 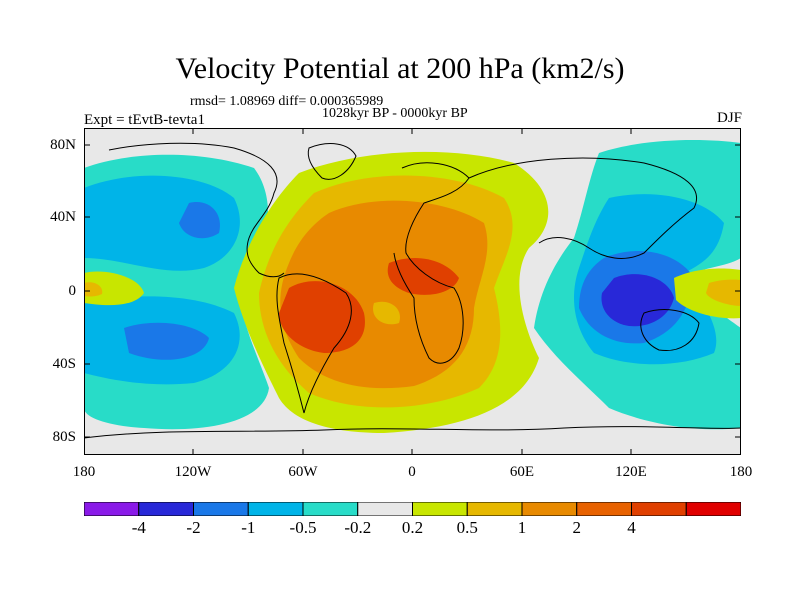 I want to click on lon-label-180e: 180, so click(x=741, y=472).